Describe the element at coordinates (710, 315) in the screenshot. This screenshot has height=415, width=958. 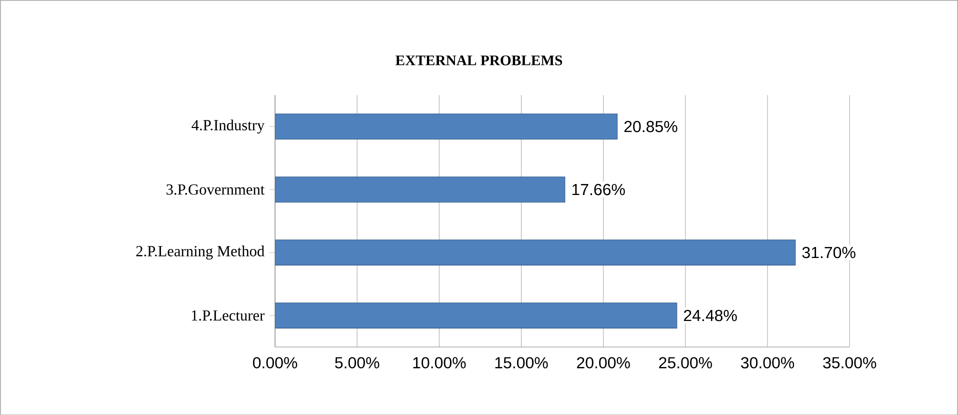
I see `data-label: 24.48%` at that location.